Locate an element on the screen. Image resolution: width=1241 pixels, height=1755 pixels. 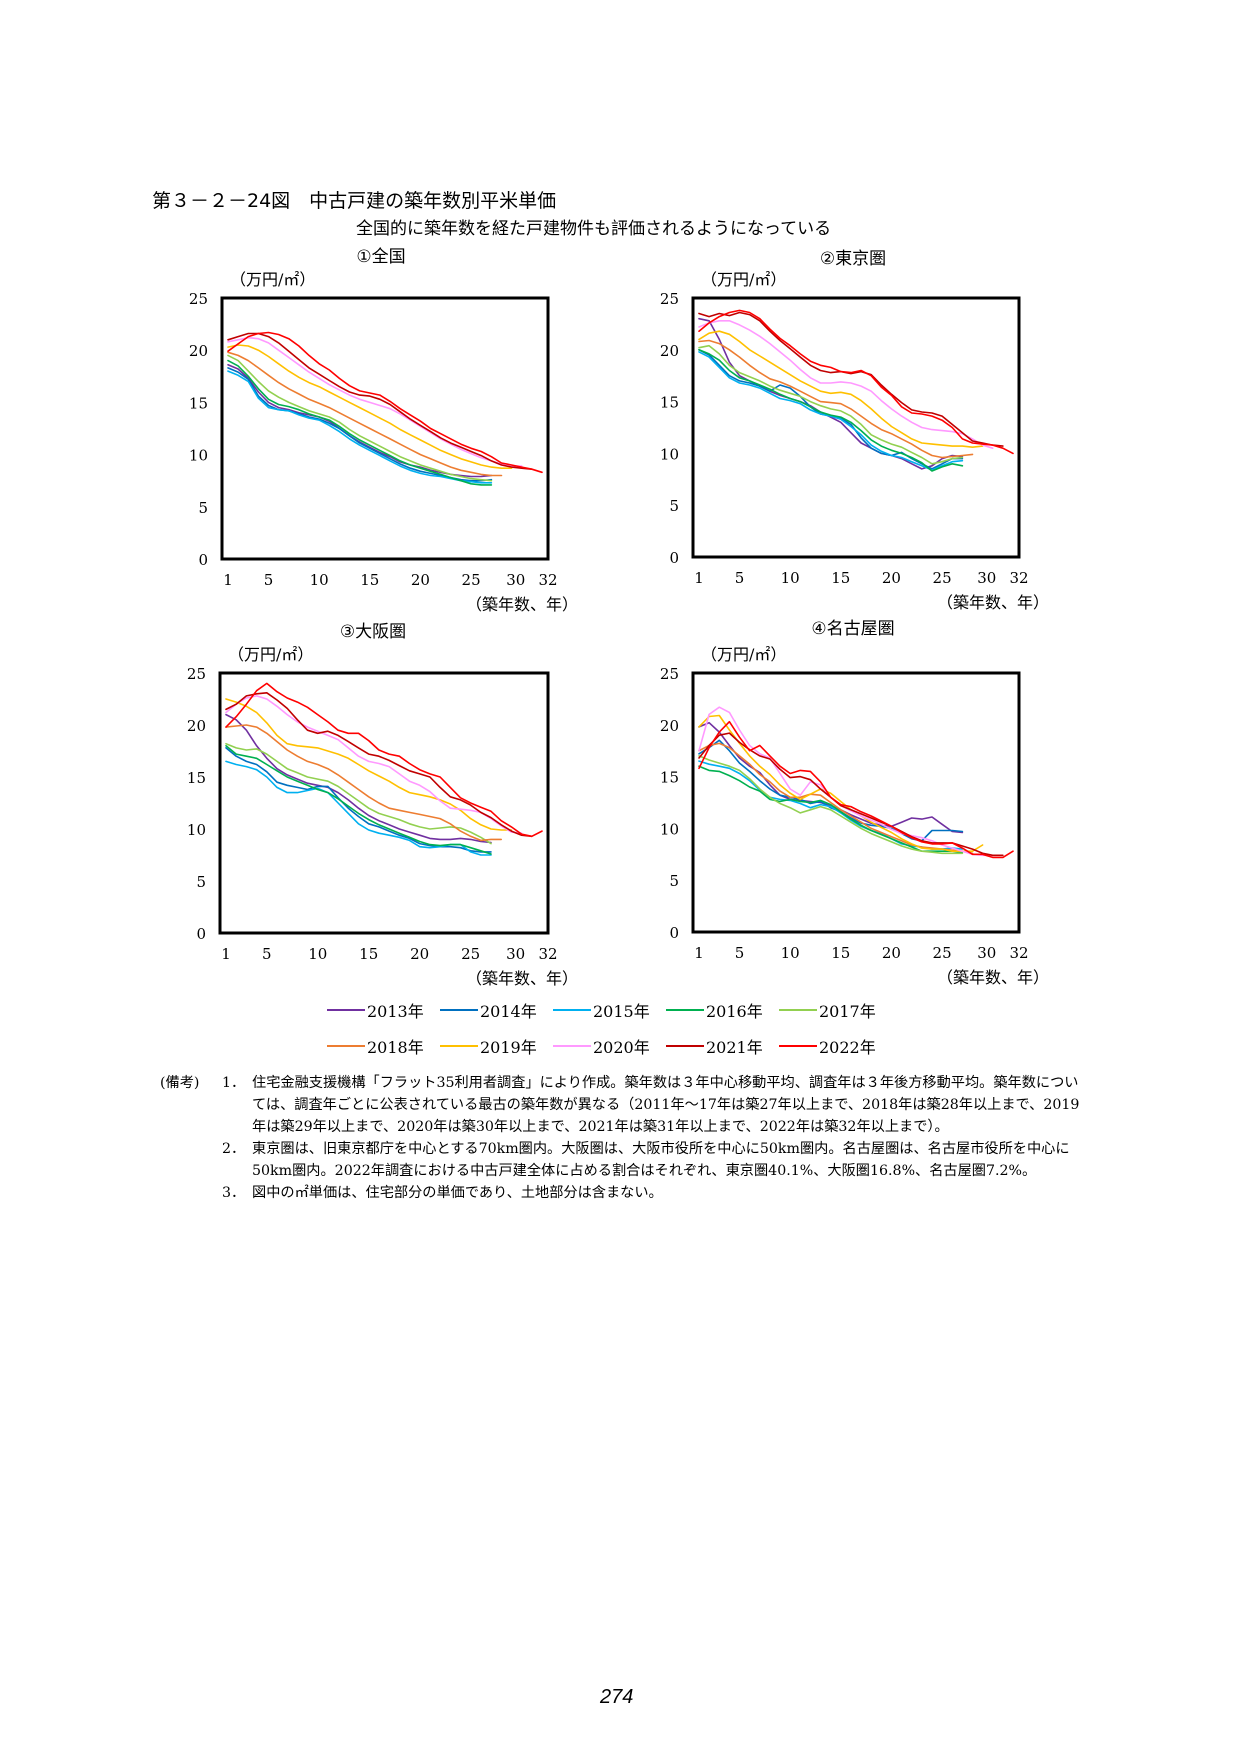
note-number: 1． is located at coordinates (234, 1083).